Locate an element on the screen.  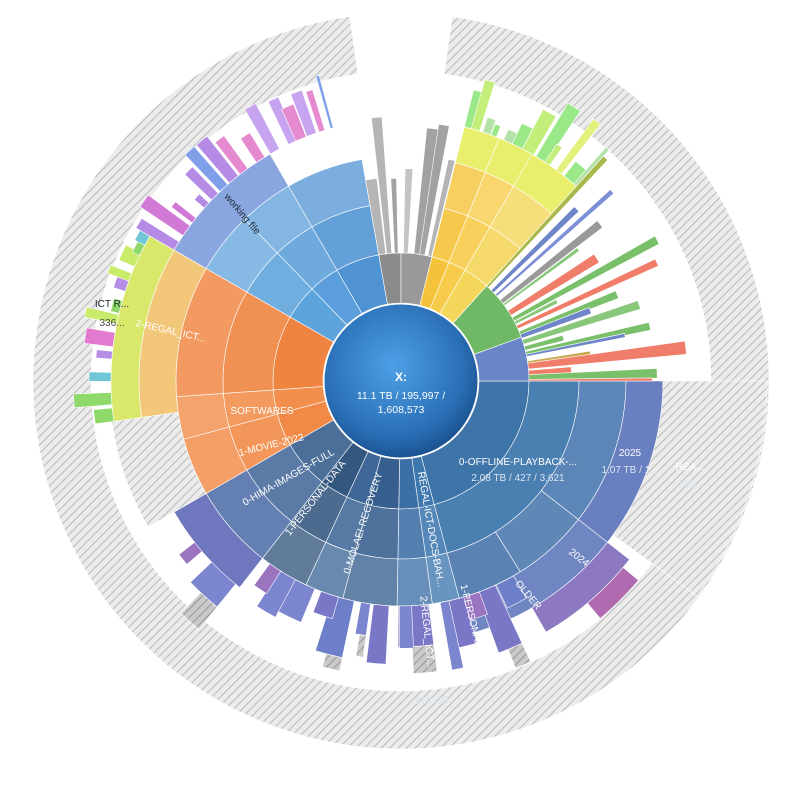
seg-orange-hatch is located at coordinates (159, 469).